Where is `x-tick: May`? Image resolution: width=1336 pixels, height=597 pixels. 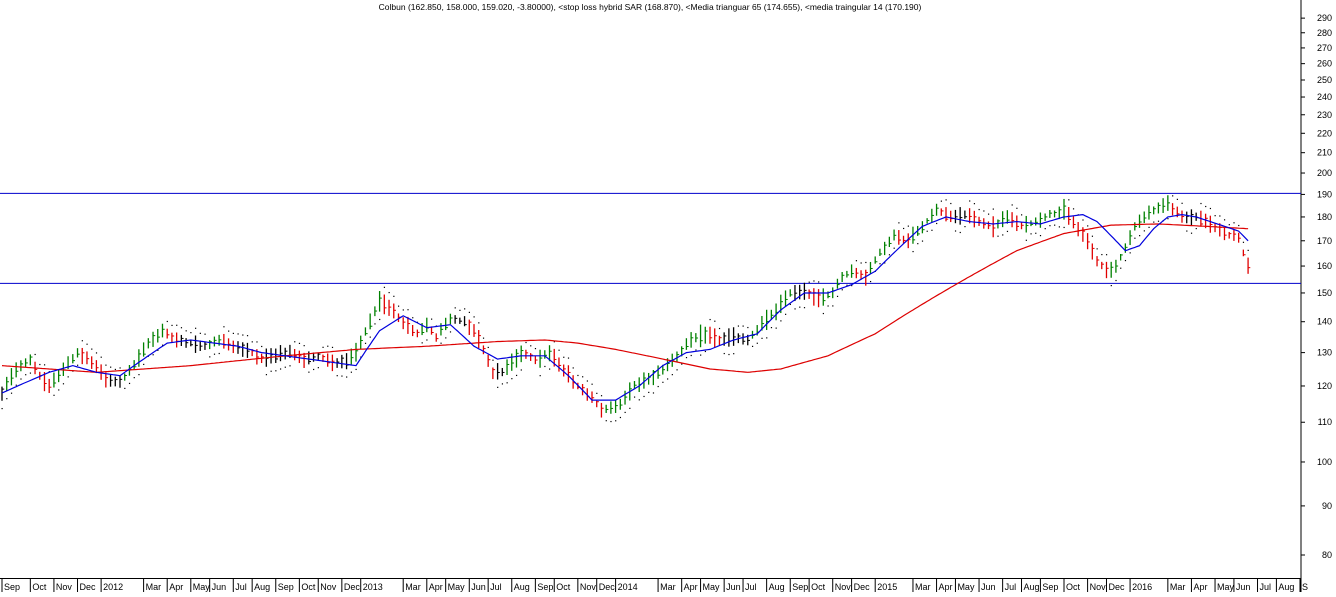 x-tick: May is located at coordinates (1224, 585).